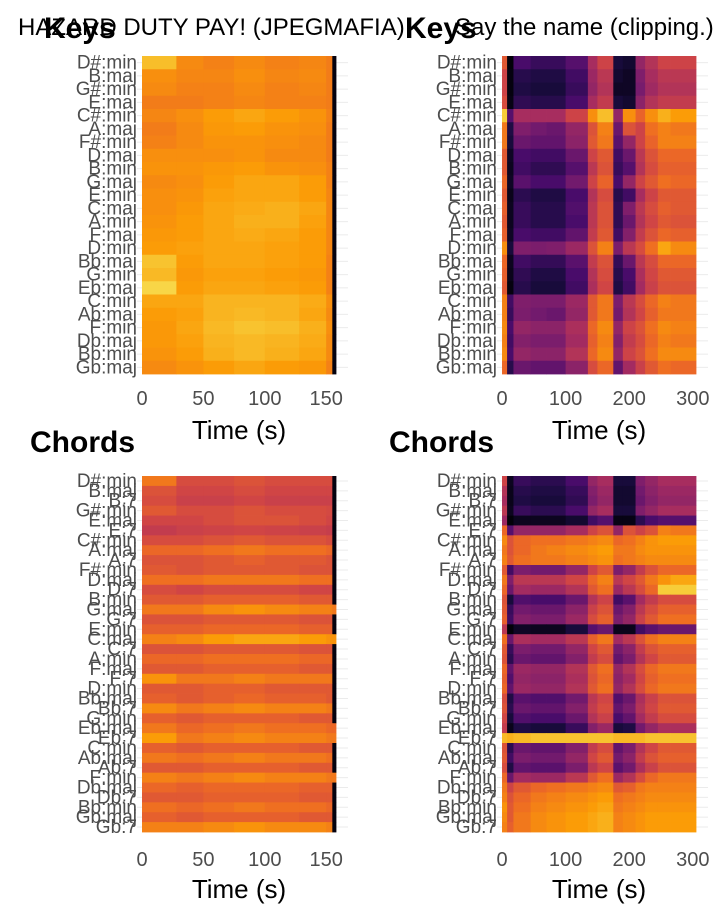 The width and height of the screenshot is (720, 921). I want to click on y-tick-label: Ab:7, so click(117, 768).